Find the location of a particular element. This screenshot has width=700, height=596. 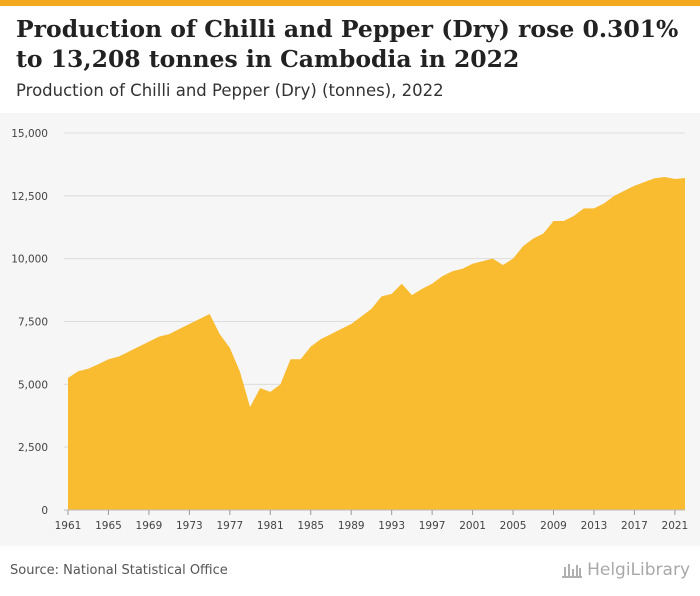

y-tick-label: 15,000 is located at coordinates (29, 134).